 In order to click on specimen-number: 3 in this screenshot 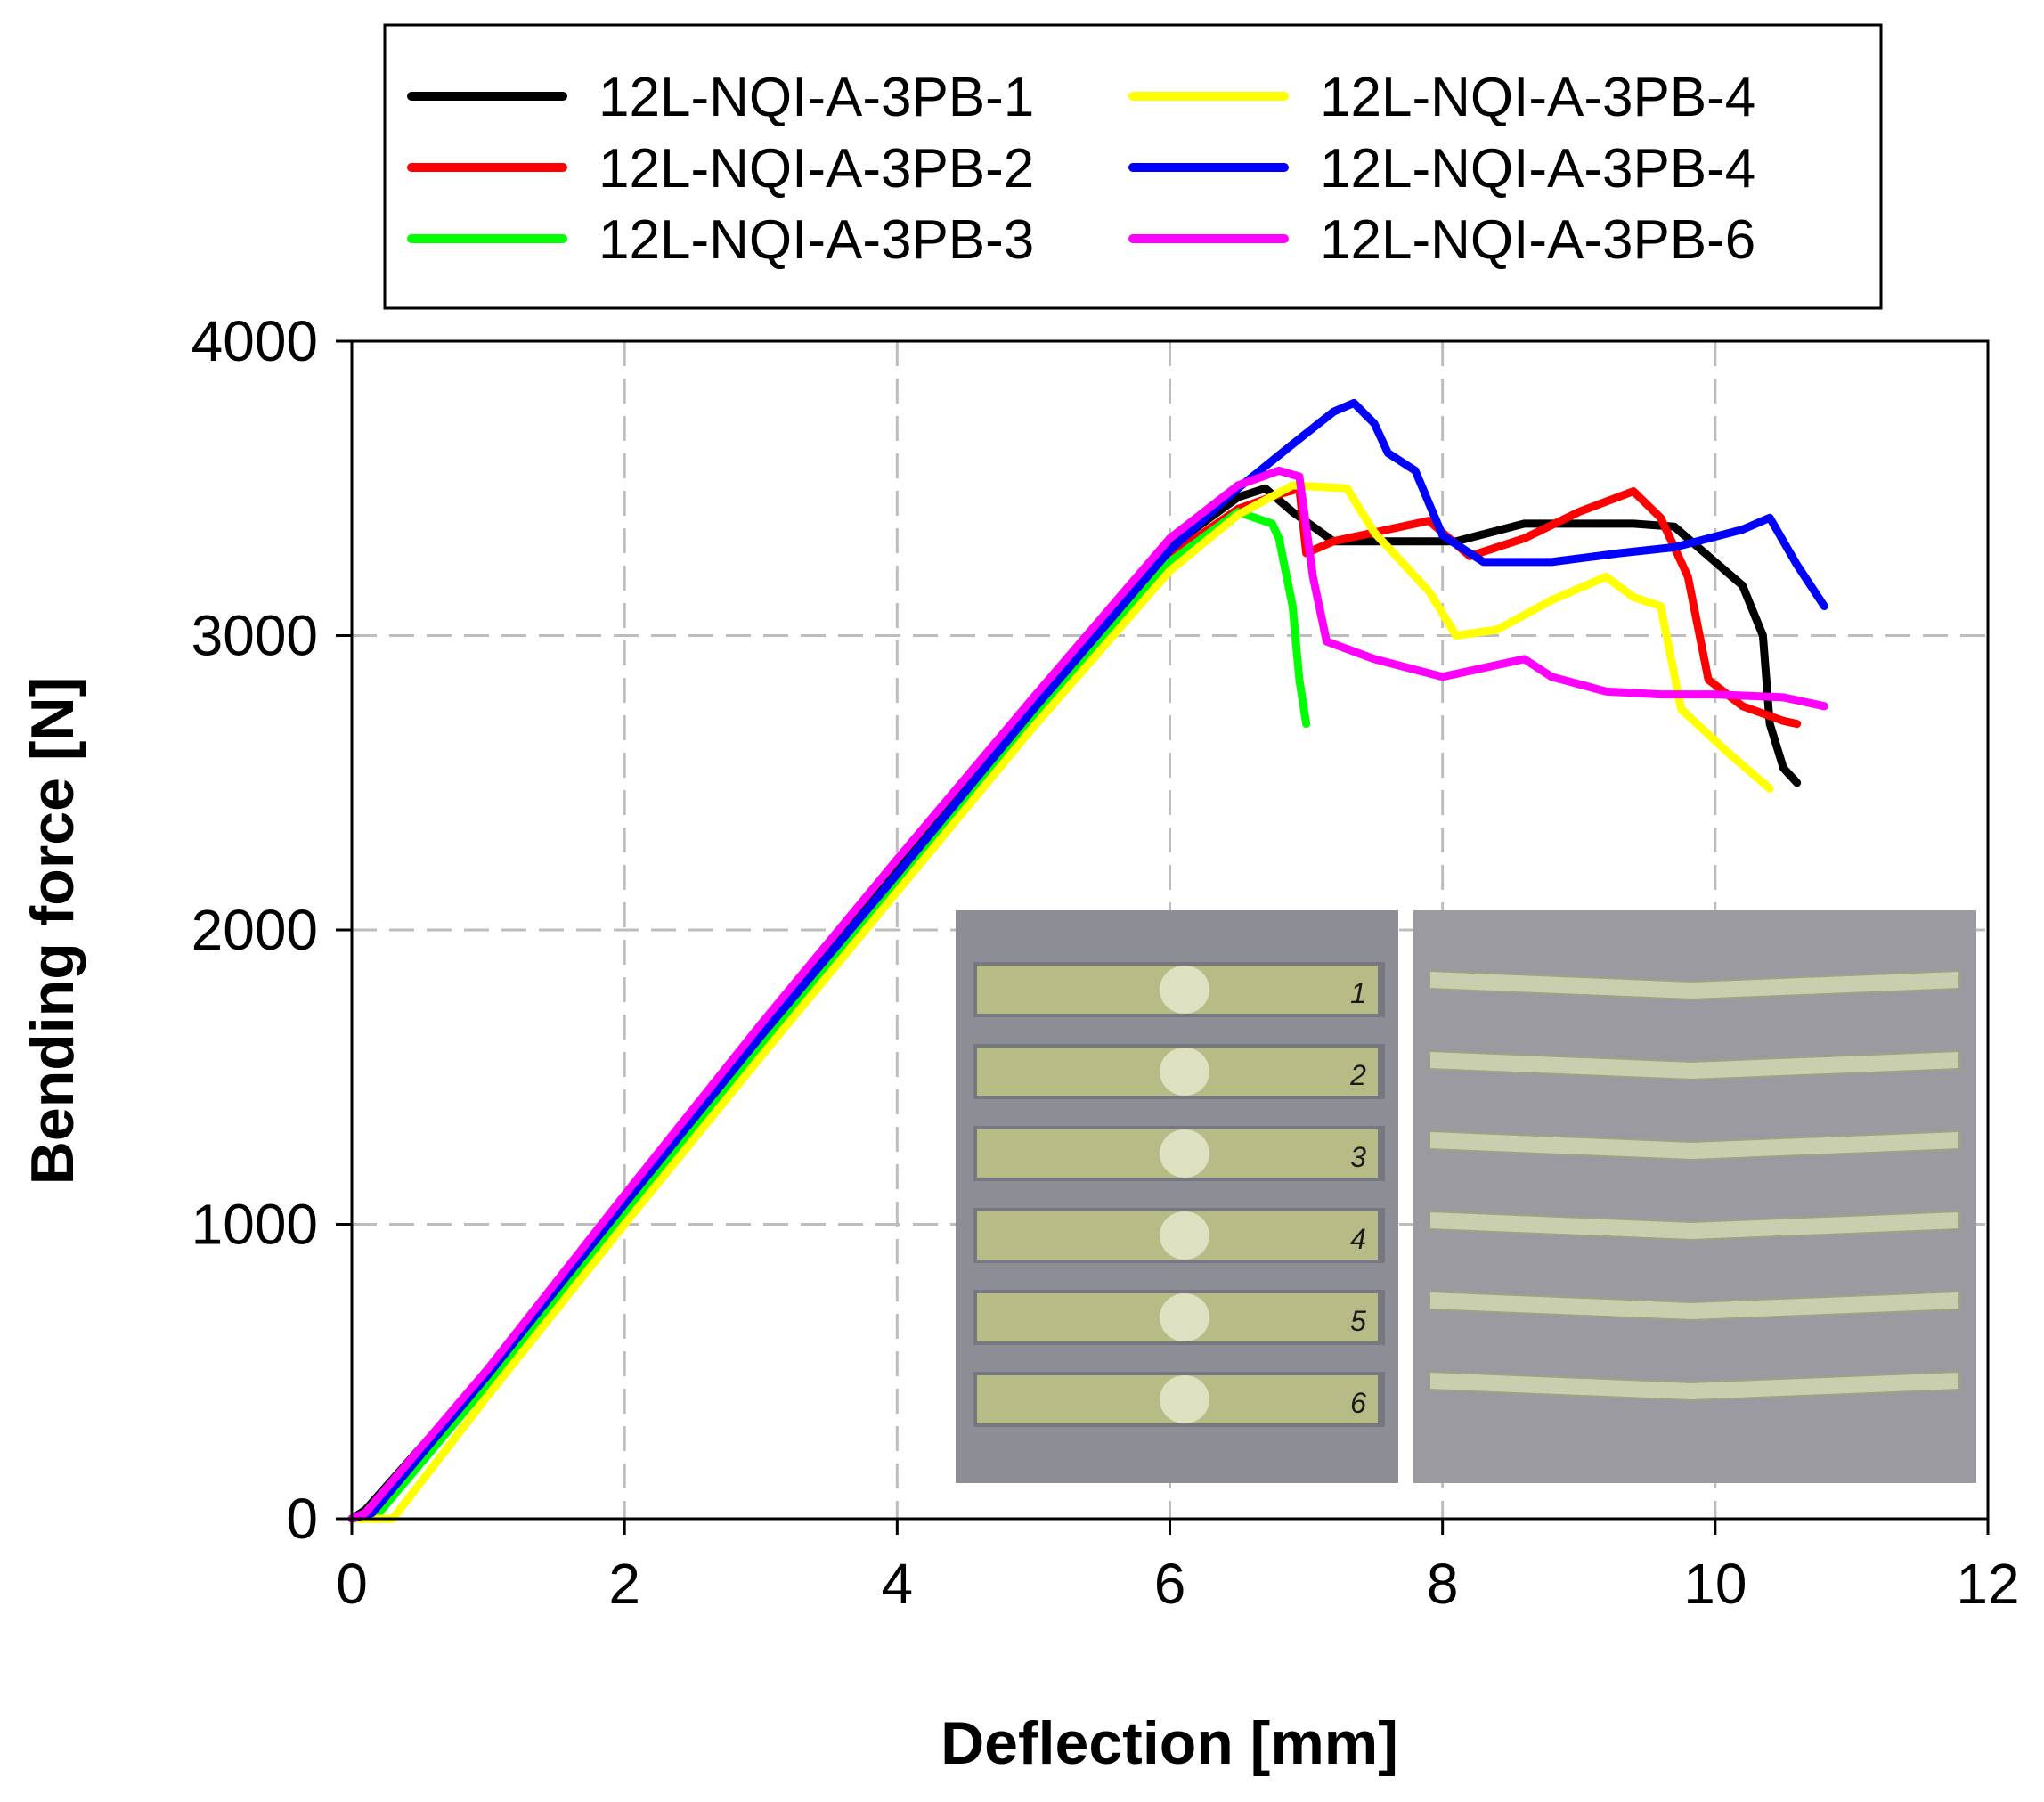, I will do `click(1358, 1157)`.